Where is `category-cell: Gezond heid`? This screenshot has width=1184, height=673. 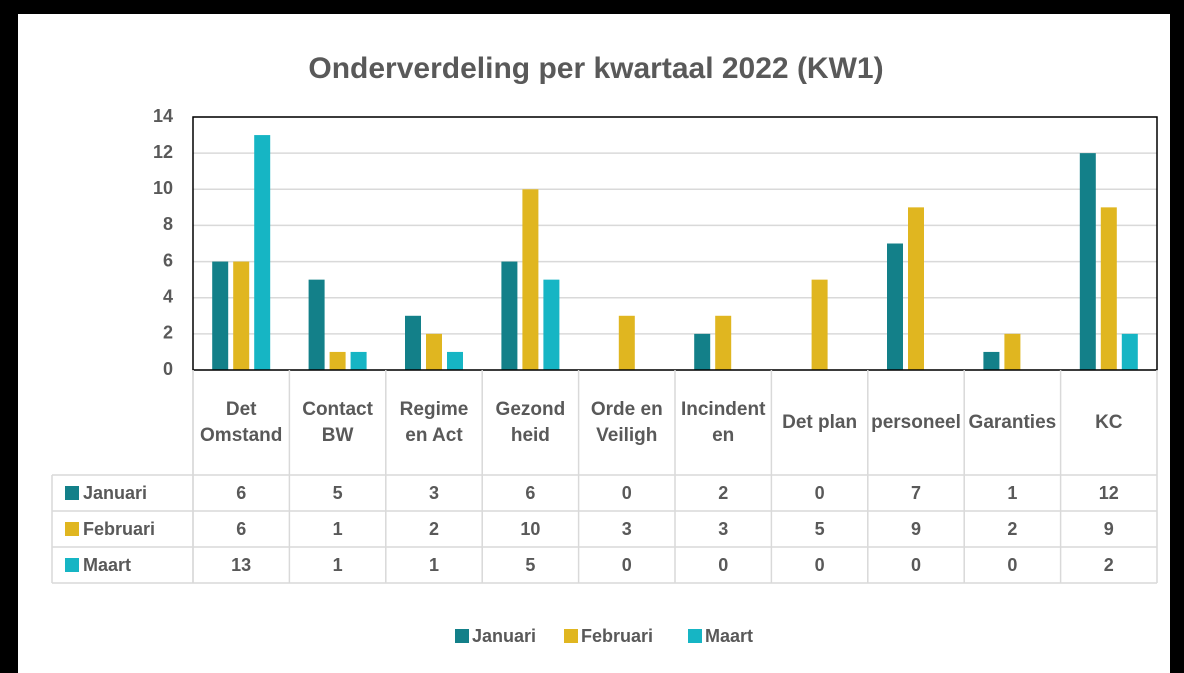 category-cell: Gezond heid is located at coordinates (530, 422).